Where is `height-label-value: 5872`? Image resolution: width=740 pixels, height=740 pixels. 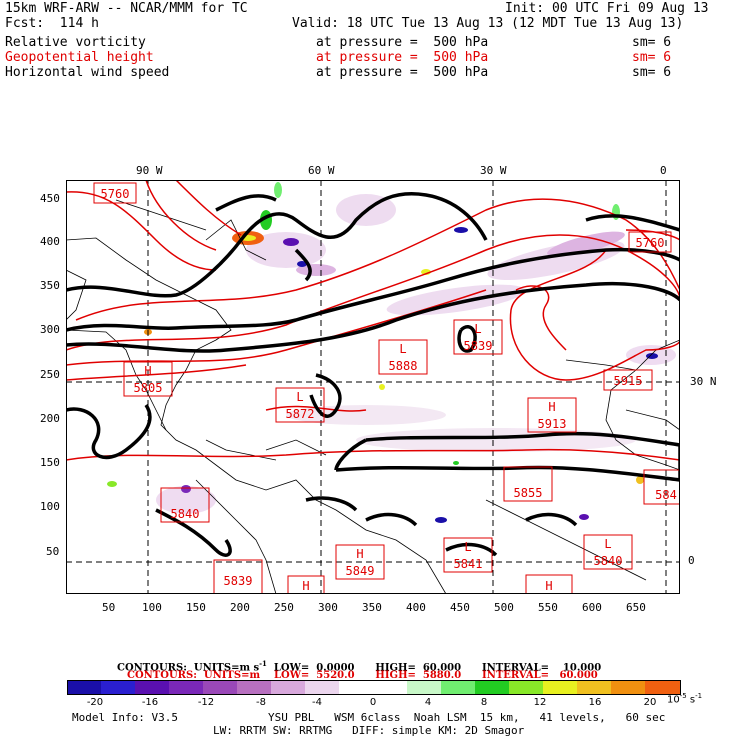 height-label-value: 5872 is located at coordinates (300, 414).